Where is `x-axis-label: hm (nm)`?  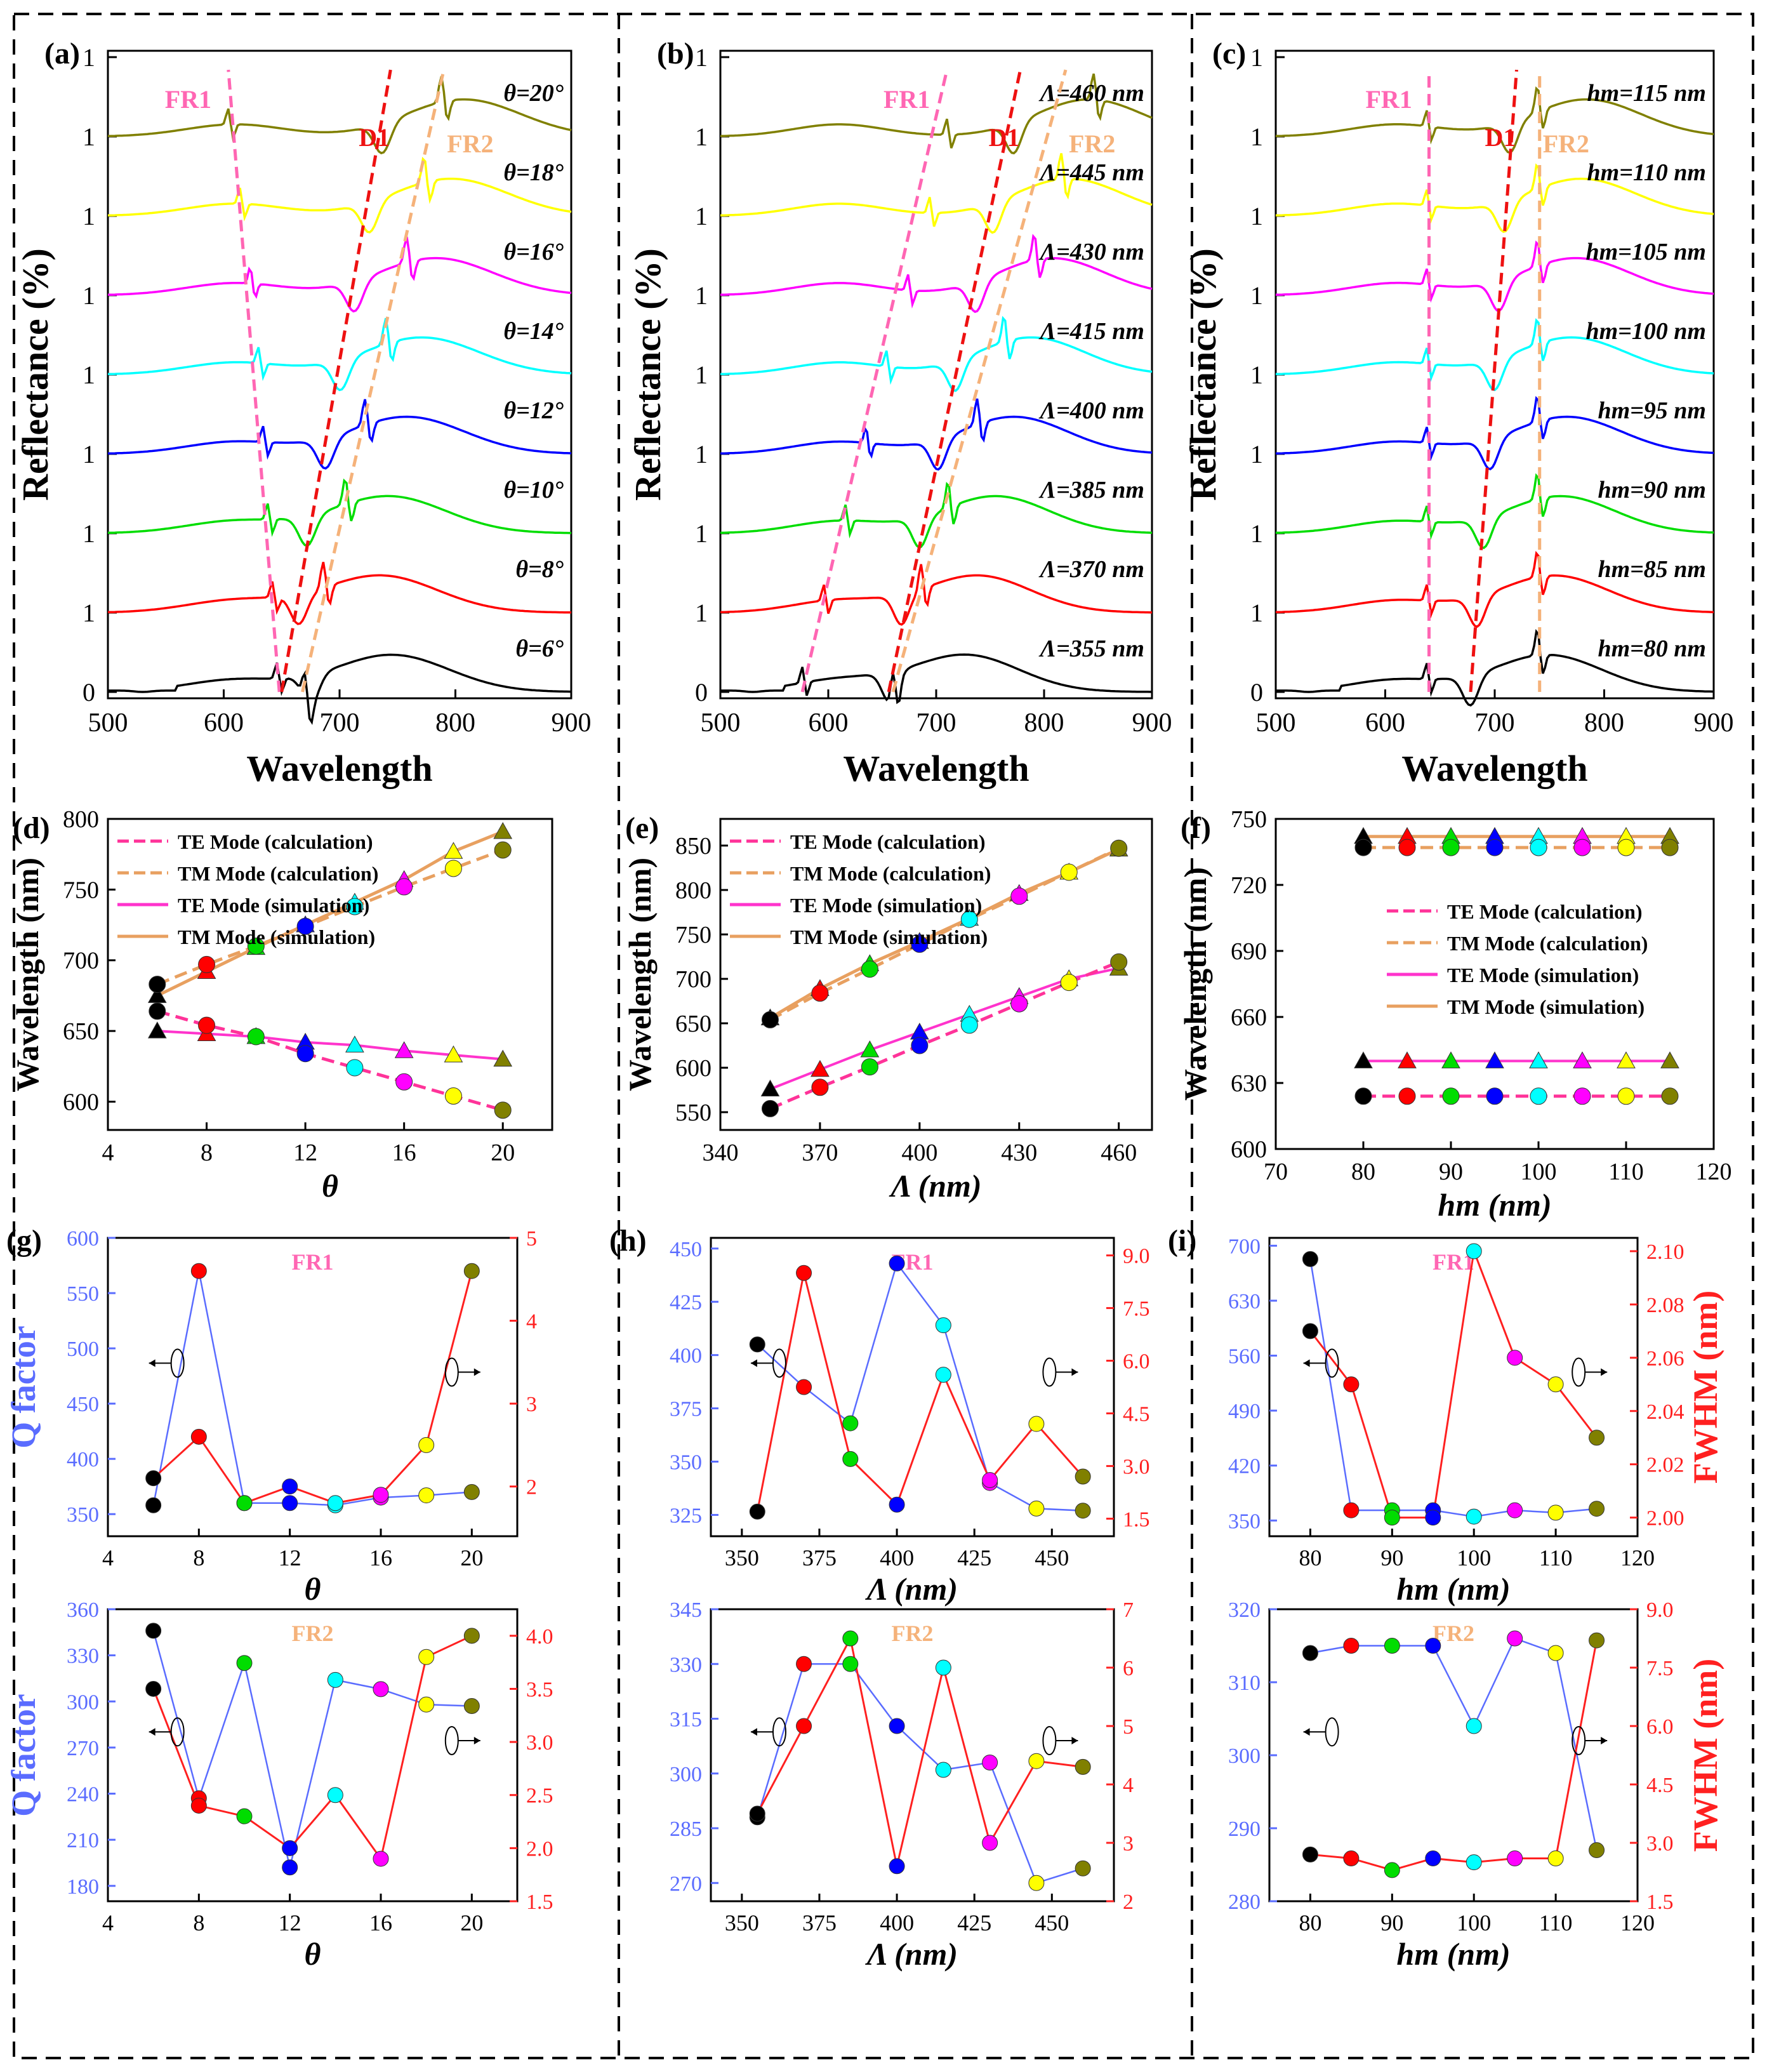
x-axis-label: hm (nm) is located at coordinates (1494, 1205).